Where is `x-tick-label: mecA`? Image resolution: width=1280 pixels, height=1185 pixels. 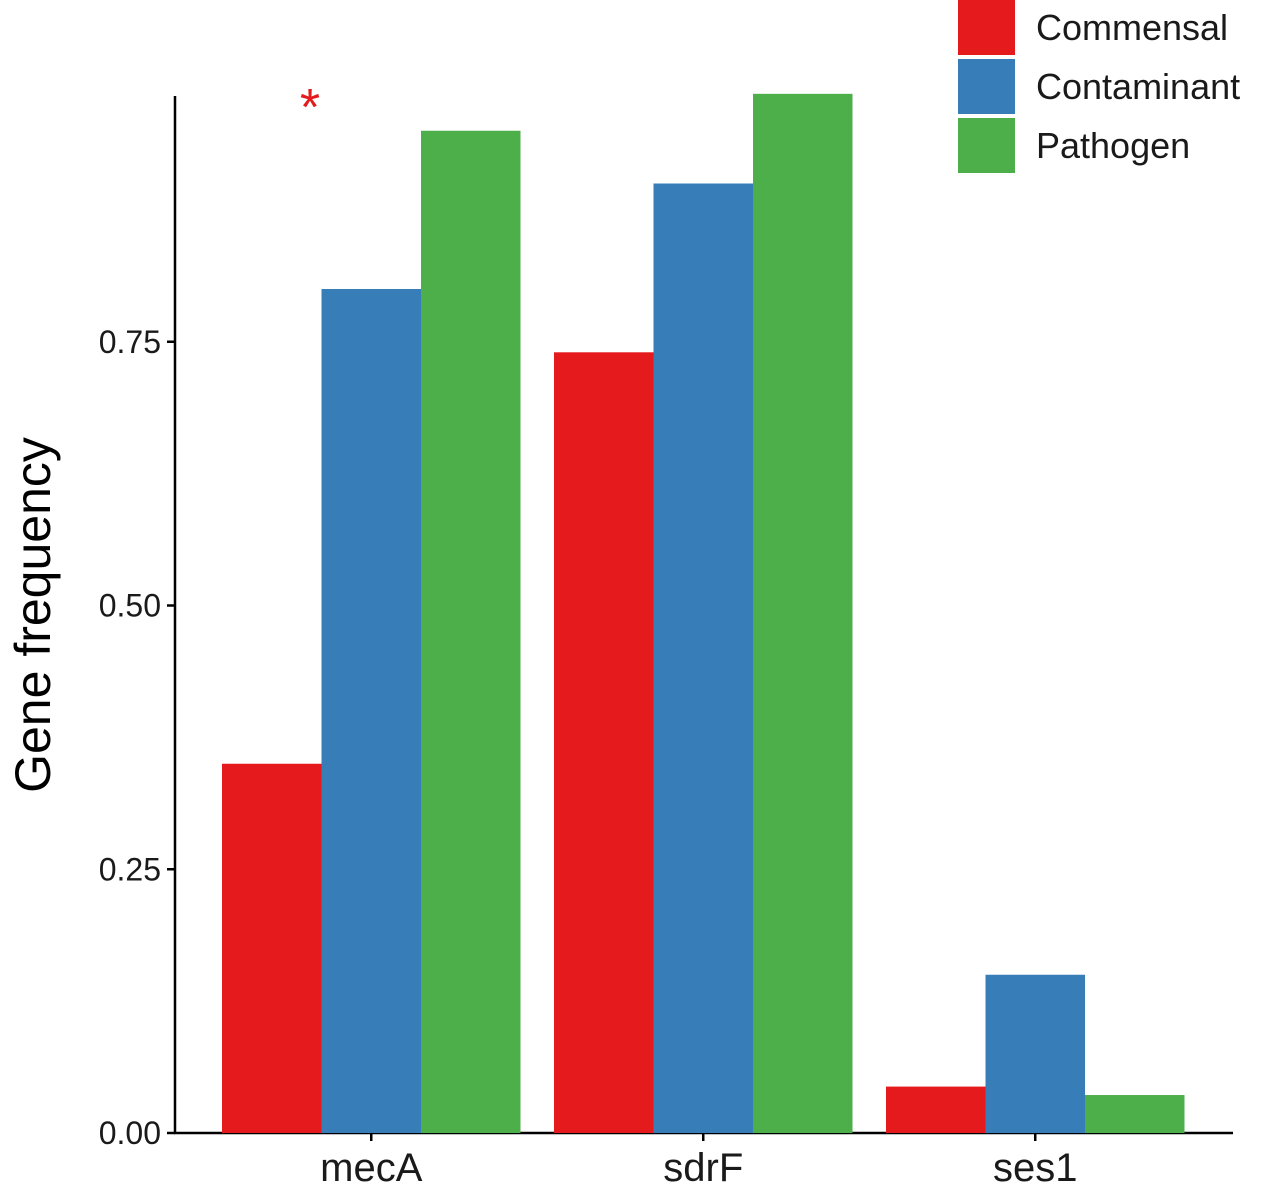
x-tick-label: mecA is located at coordinates (371, 1165).